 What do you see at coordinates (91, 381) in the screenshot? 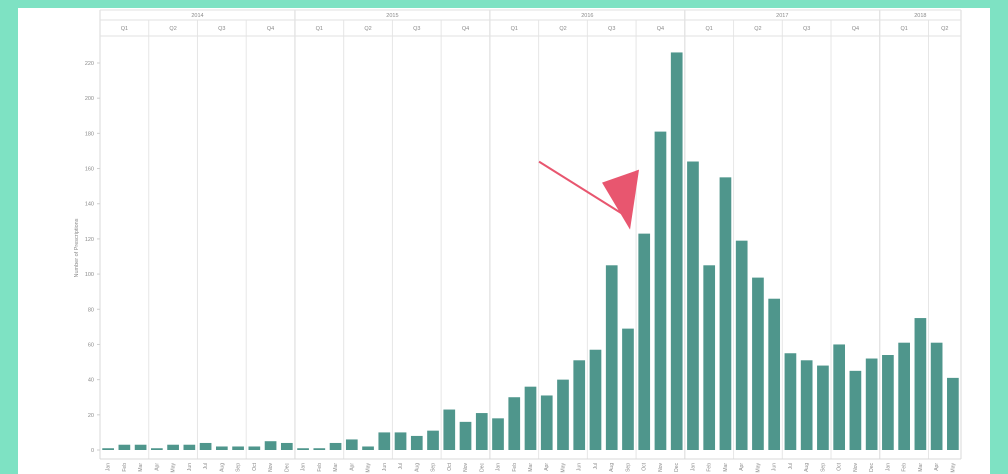
I see `y-tick-label: 40` at bounding box center [91, 381].